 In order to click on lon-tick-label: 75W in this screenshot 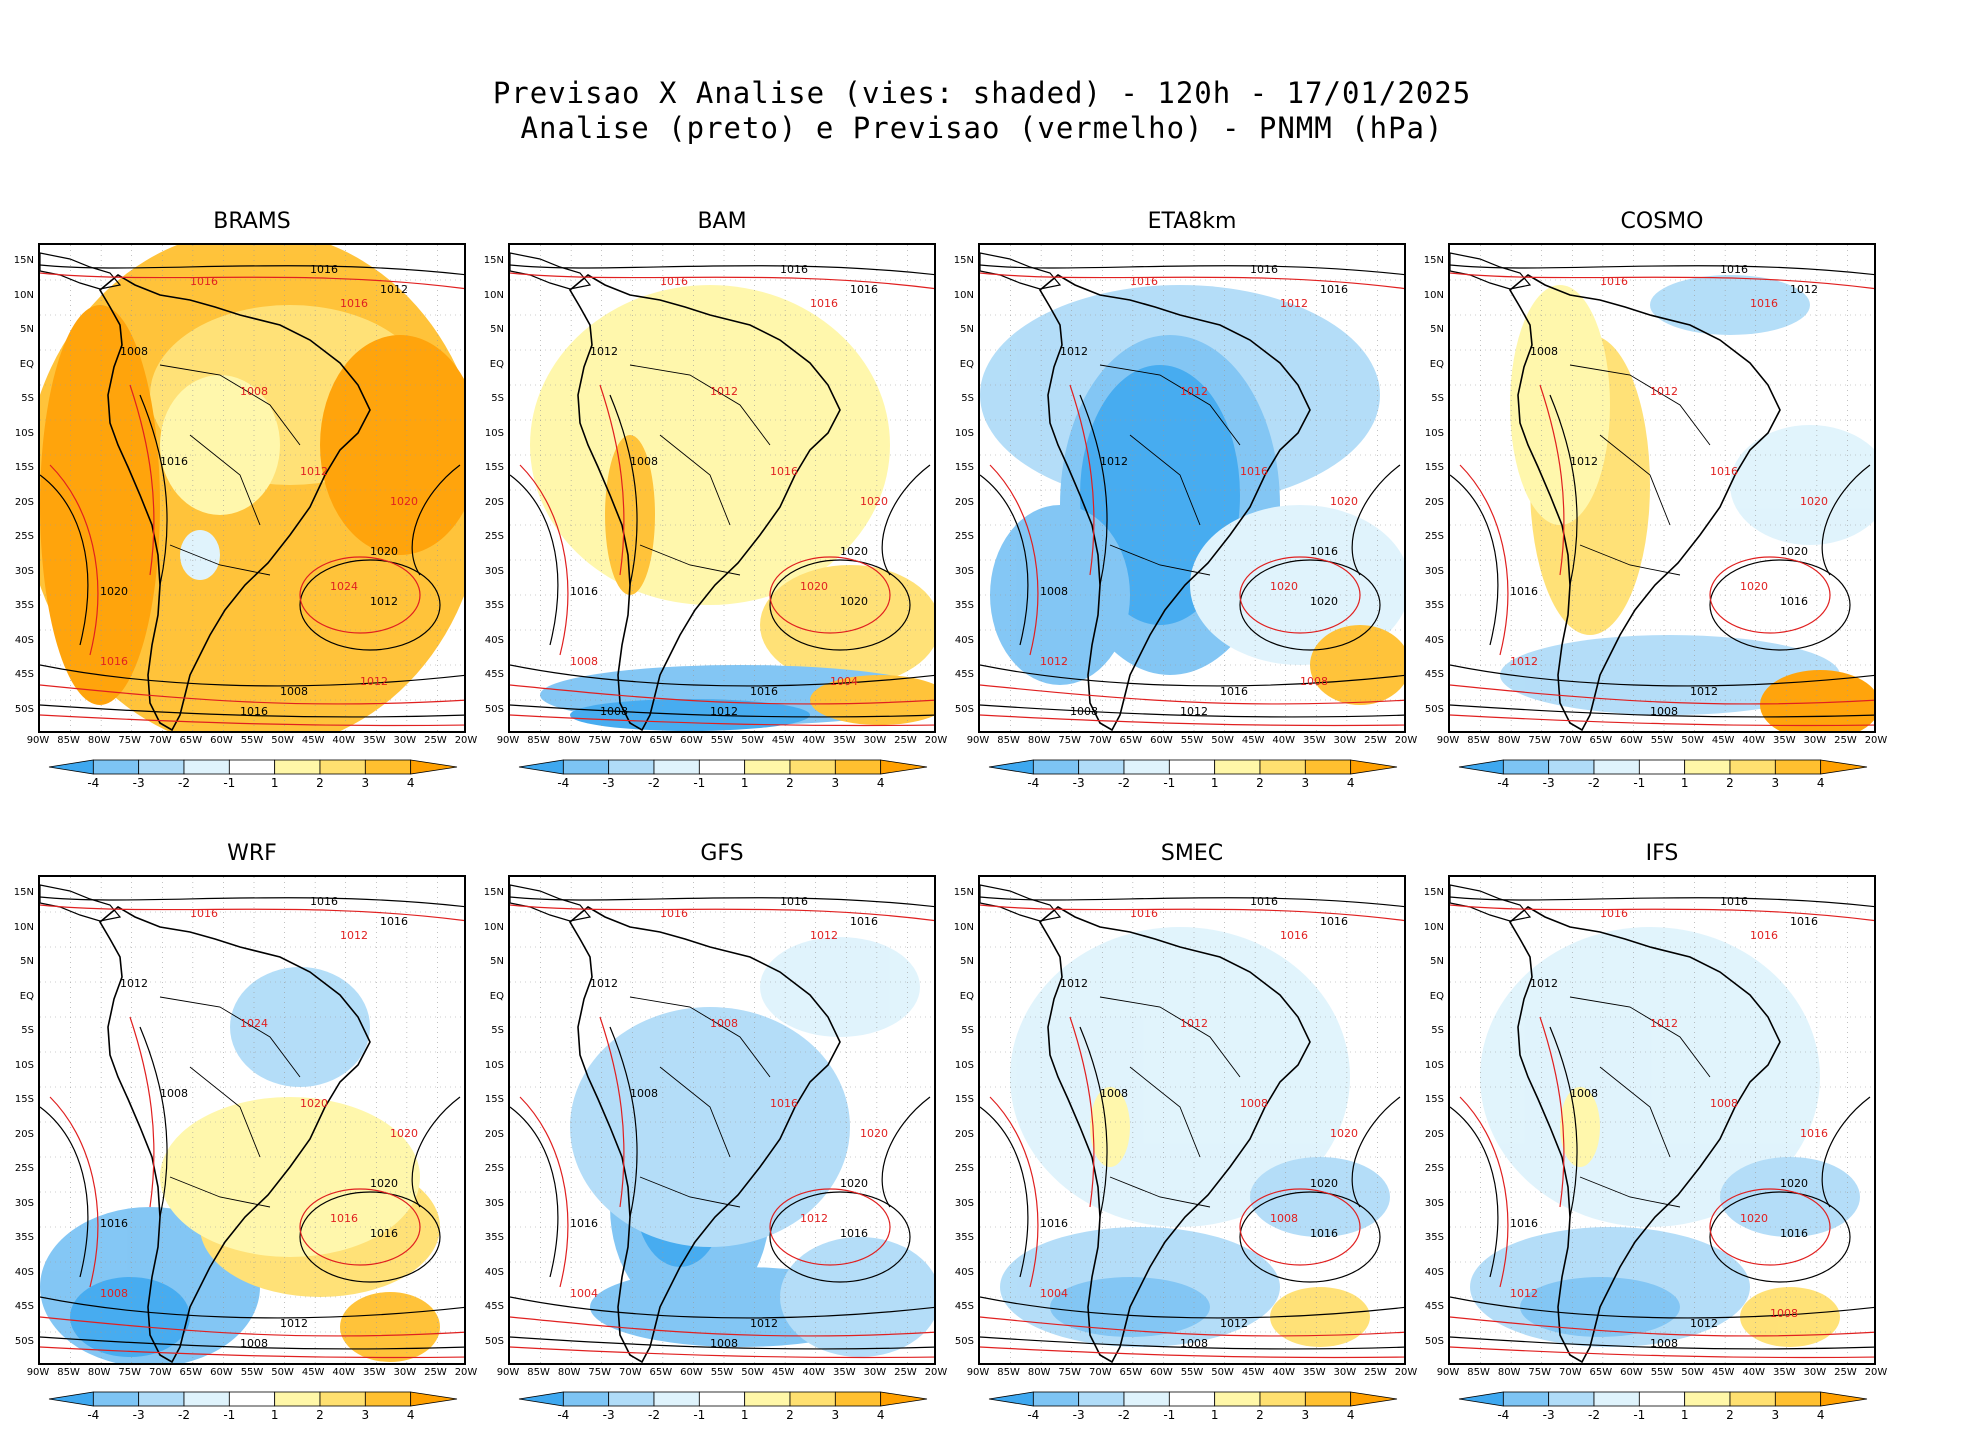, I will do `click(600, 1372)`.